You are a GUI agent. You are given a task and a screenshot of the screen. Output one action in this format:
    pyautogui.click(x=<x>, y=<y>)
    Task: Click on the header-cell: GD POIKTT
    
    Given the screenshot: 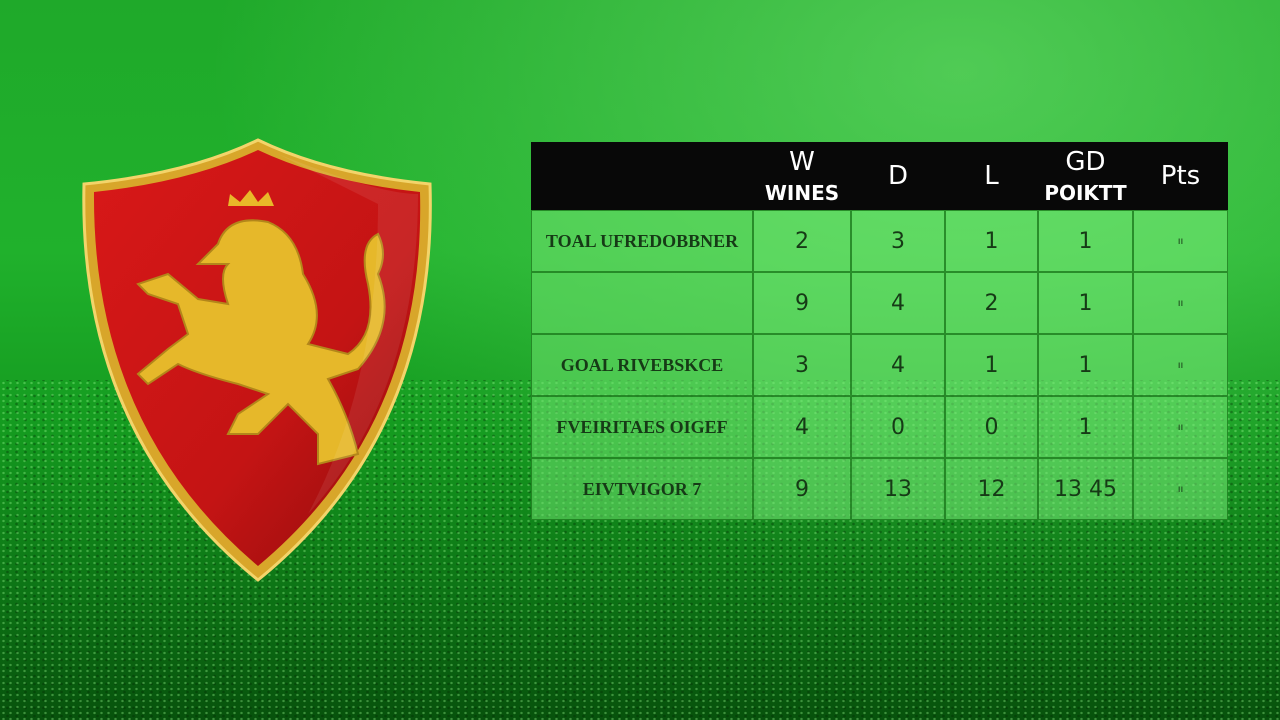 What is the action you would take?
    pyautogui.click(x=1085, y=176)
    